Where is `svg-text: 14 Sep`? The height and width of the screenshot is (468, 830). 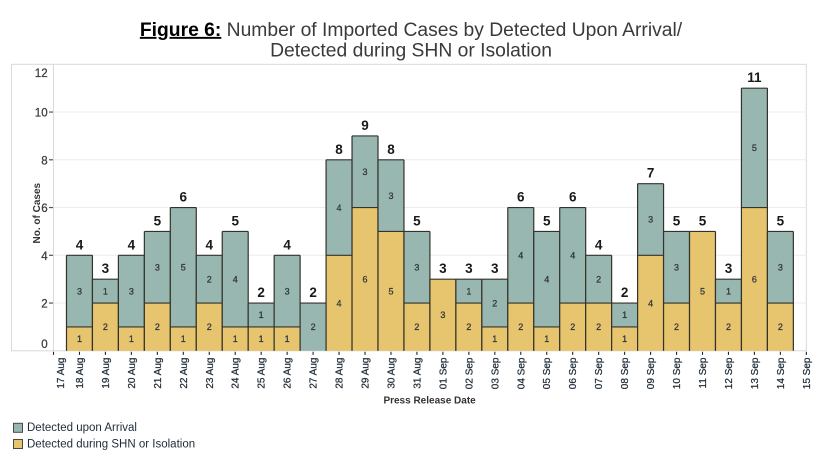 svg-text: 14 Sep is located at coordinates (781, 373).